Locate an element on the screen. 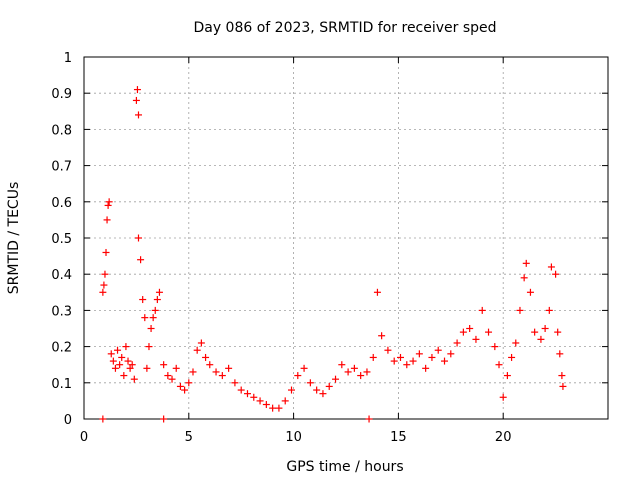  y-tick-label: 0.3 is located at coordinates (61, 311).